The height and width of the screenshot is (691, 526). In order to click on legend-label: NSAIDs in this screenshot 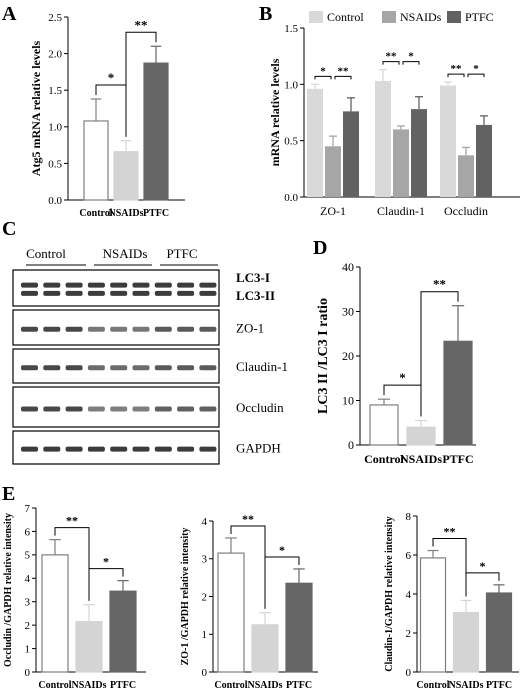, I will do `click(421, 17)`.